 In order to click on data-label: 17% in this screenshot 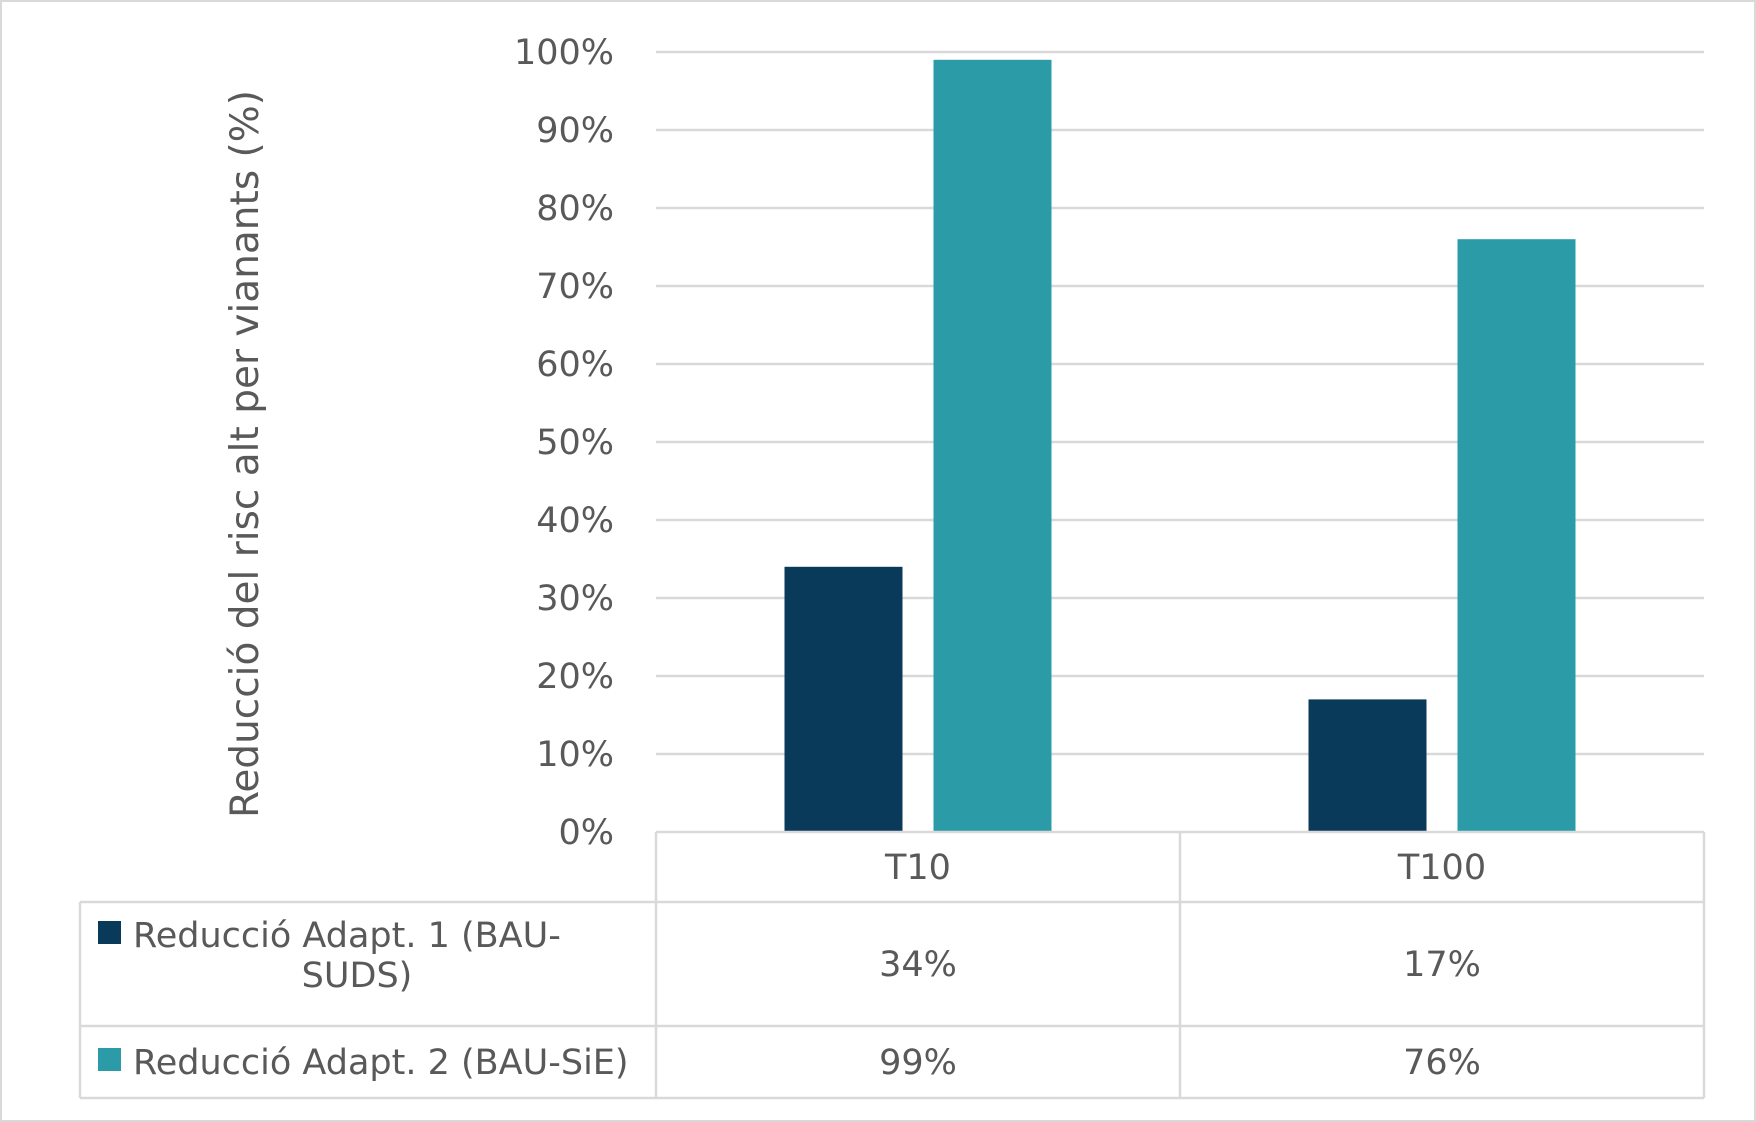, I will do `click(1442, 965)`.